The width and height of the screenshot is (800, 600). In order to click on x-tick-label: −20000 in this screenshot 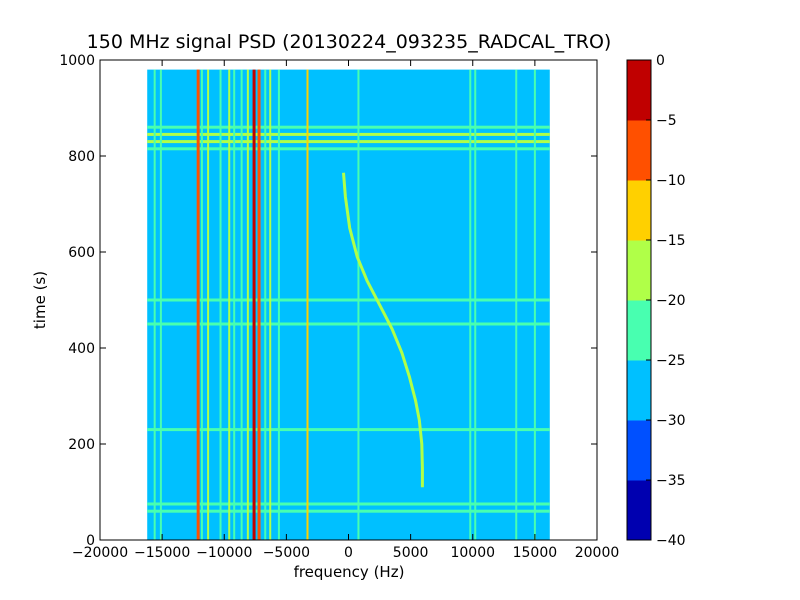, I will do `click(100, 553)`.